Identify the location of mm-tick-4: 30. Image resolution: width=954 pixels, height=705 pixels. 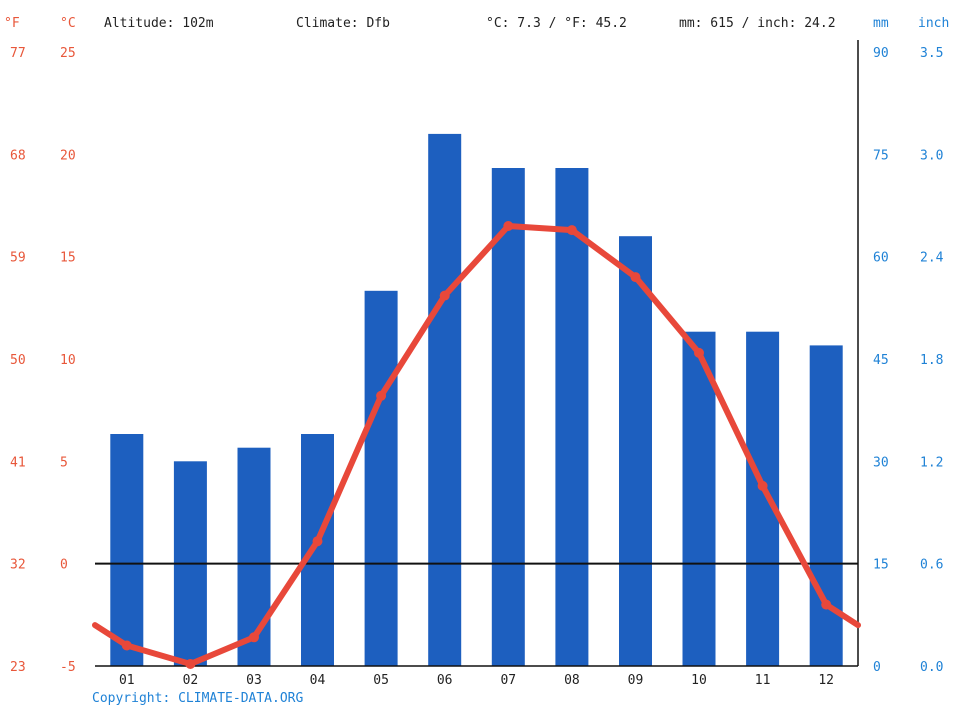
(881, 462).